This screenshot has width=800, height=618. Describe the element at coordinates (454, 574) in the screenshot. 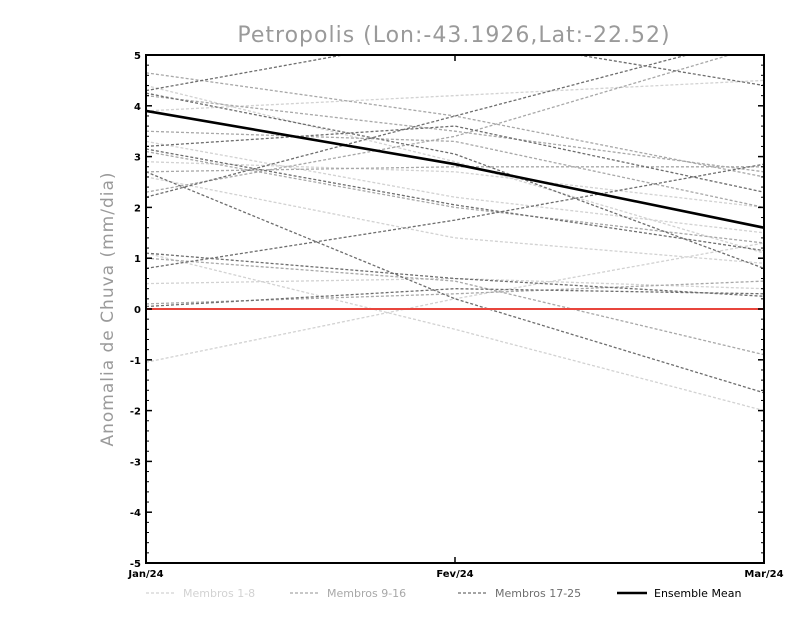

I see `x-tick-label: Fev/24` at that location.